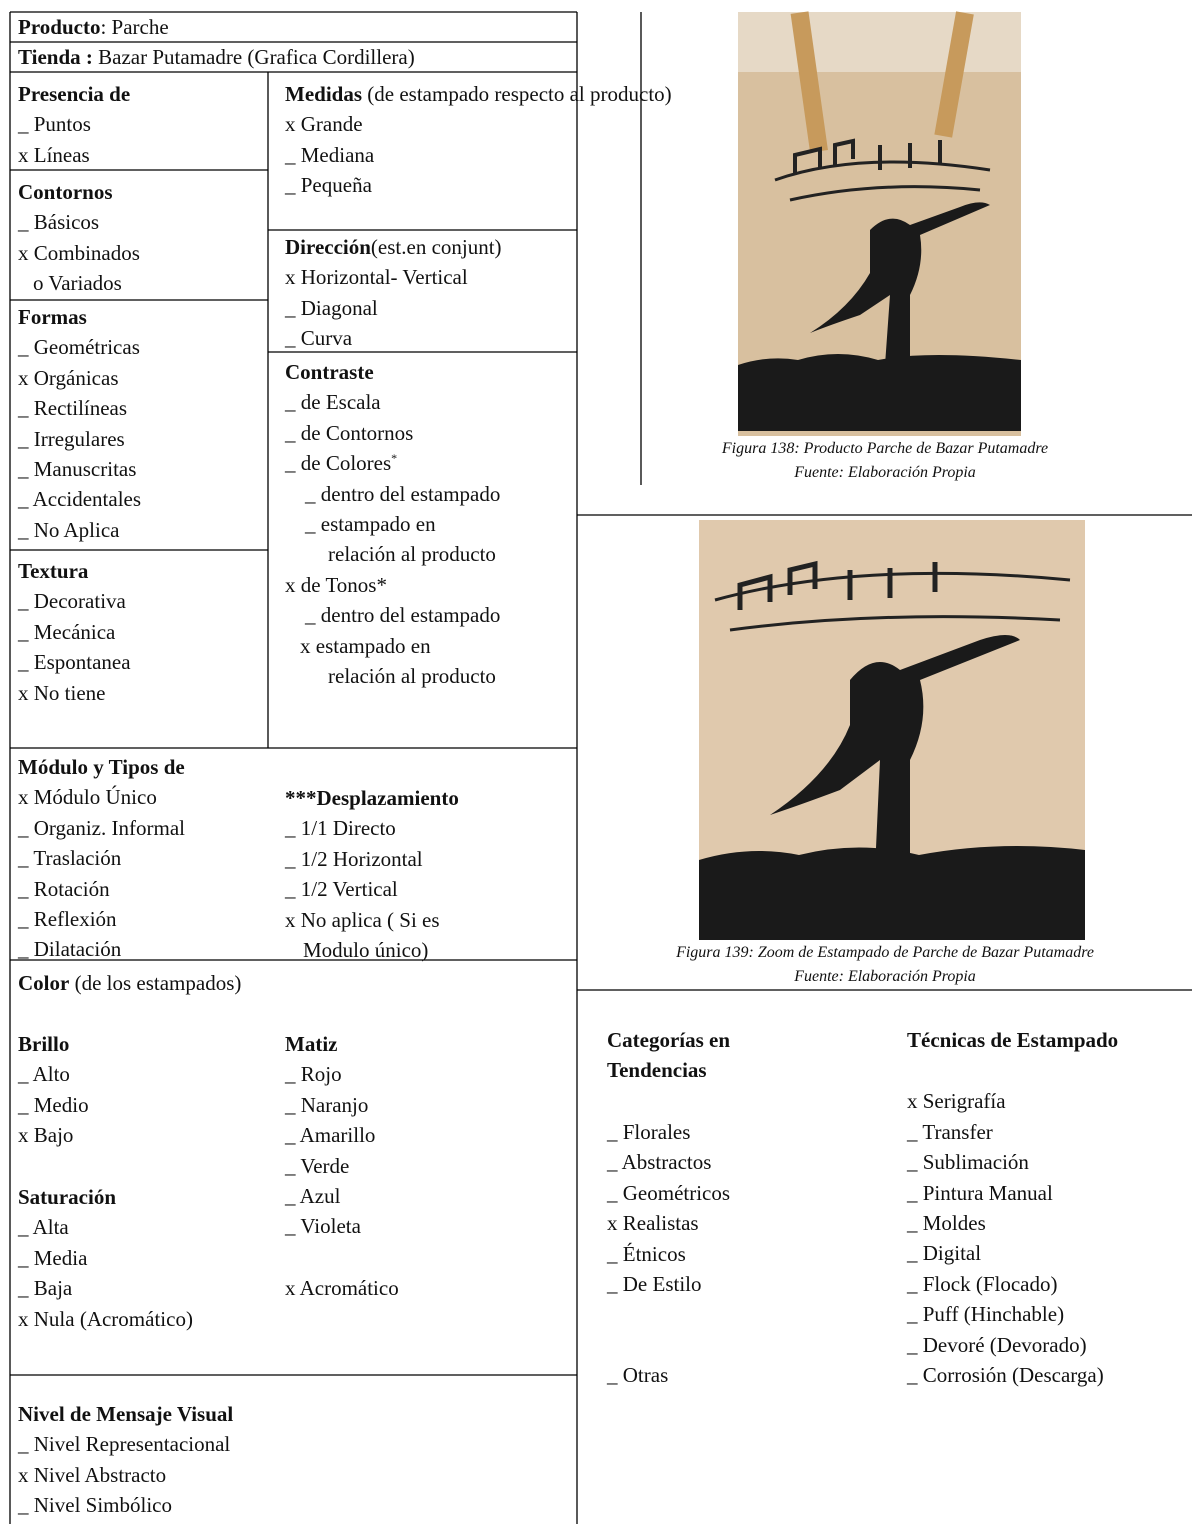  Describe the element at coordinates (59, 222) in the screenshot. I see `list-item: _ Básicos` at that location.